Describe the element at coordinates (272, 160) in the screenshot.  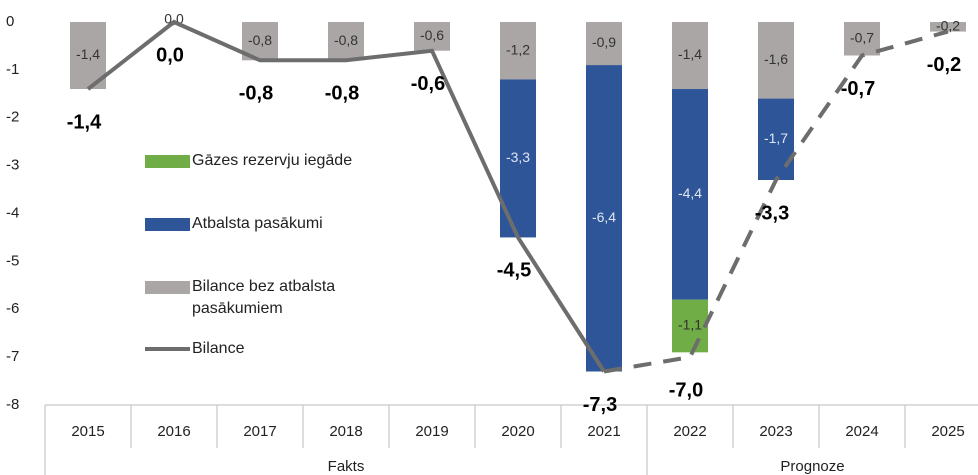
I see `legend-label: Gāzes rezervju iegāde` at that location.